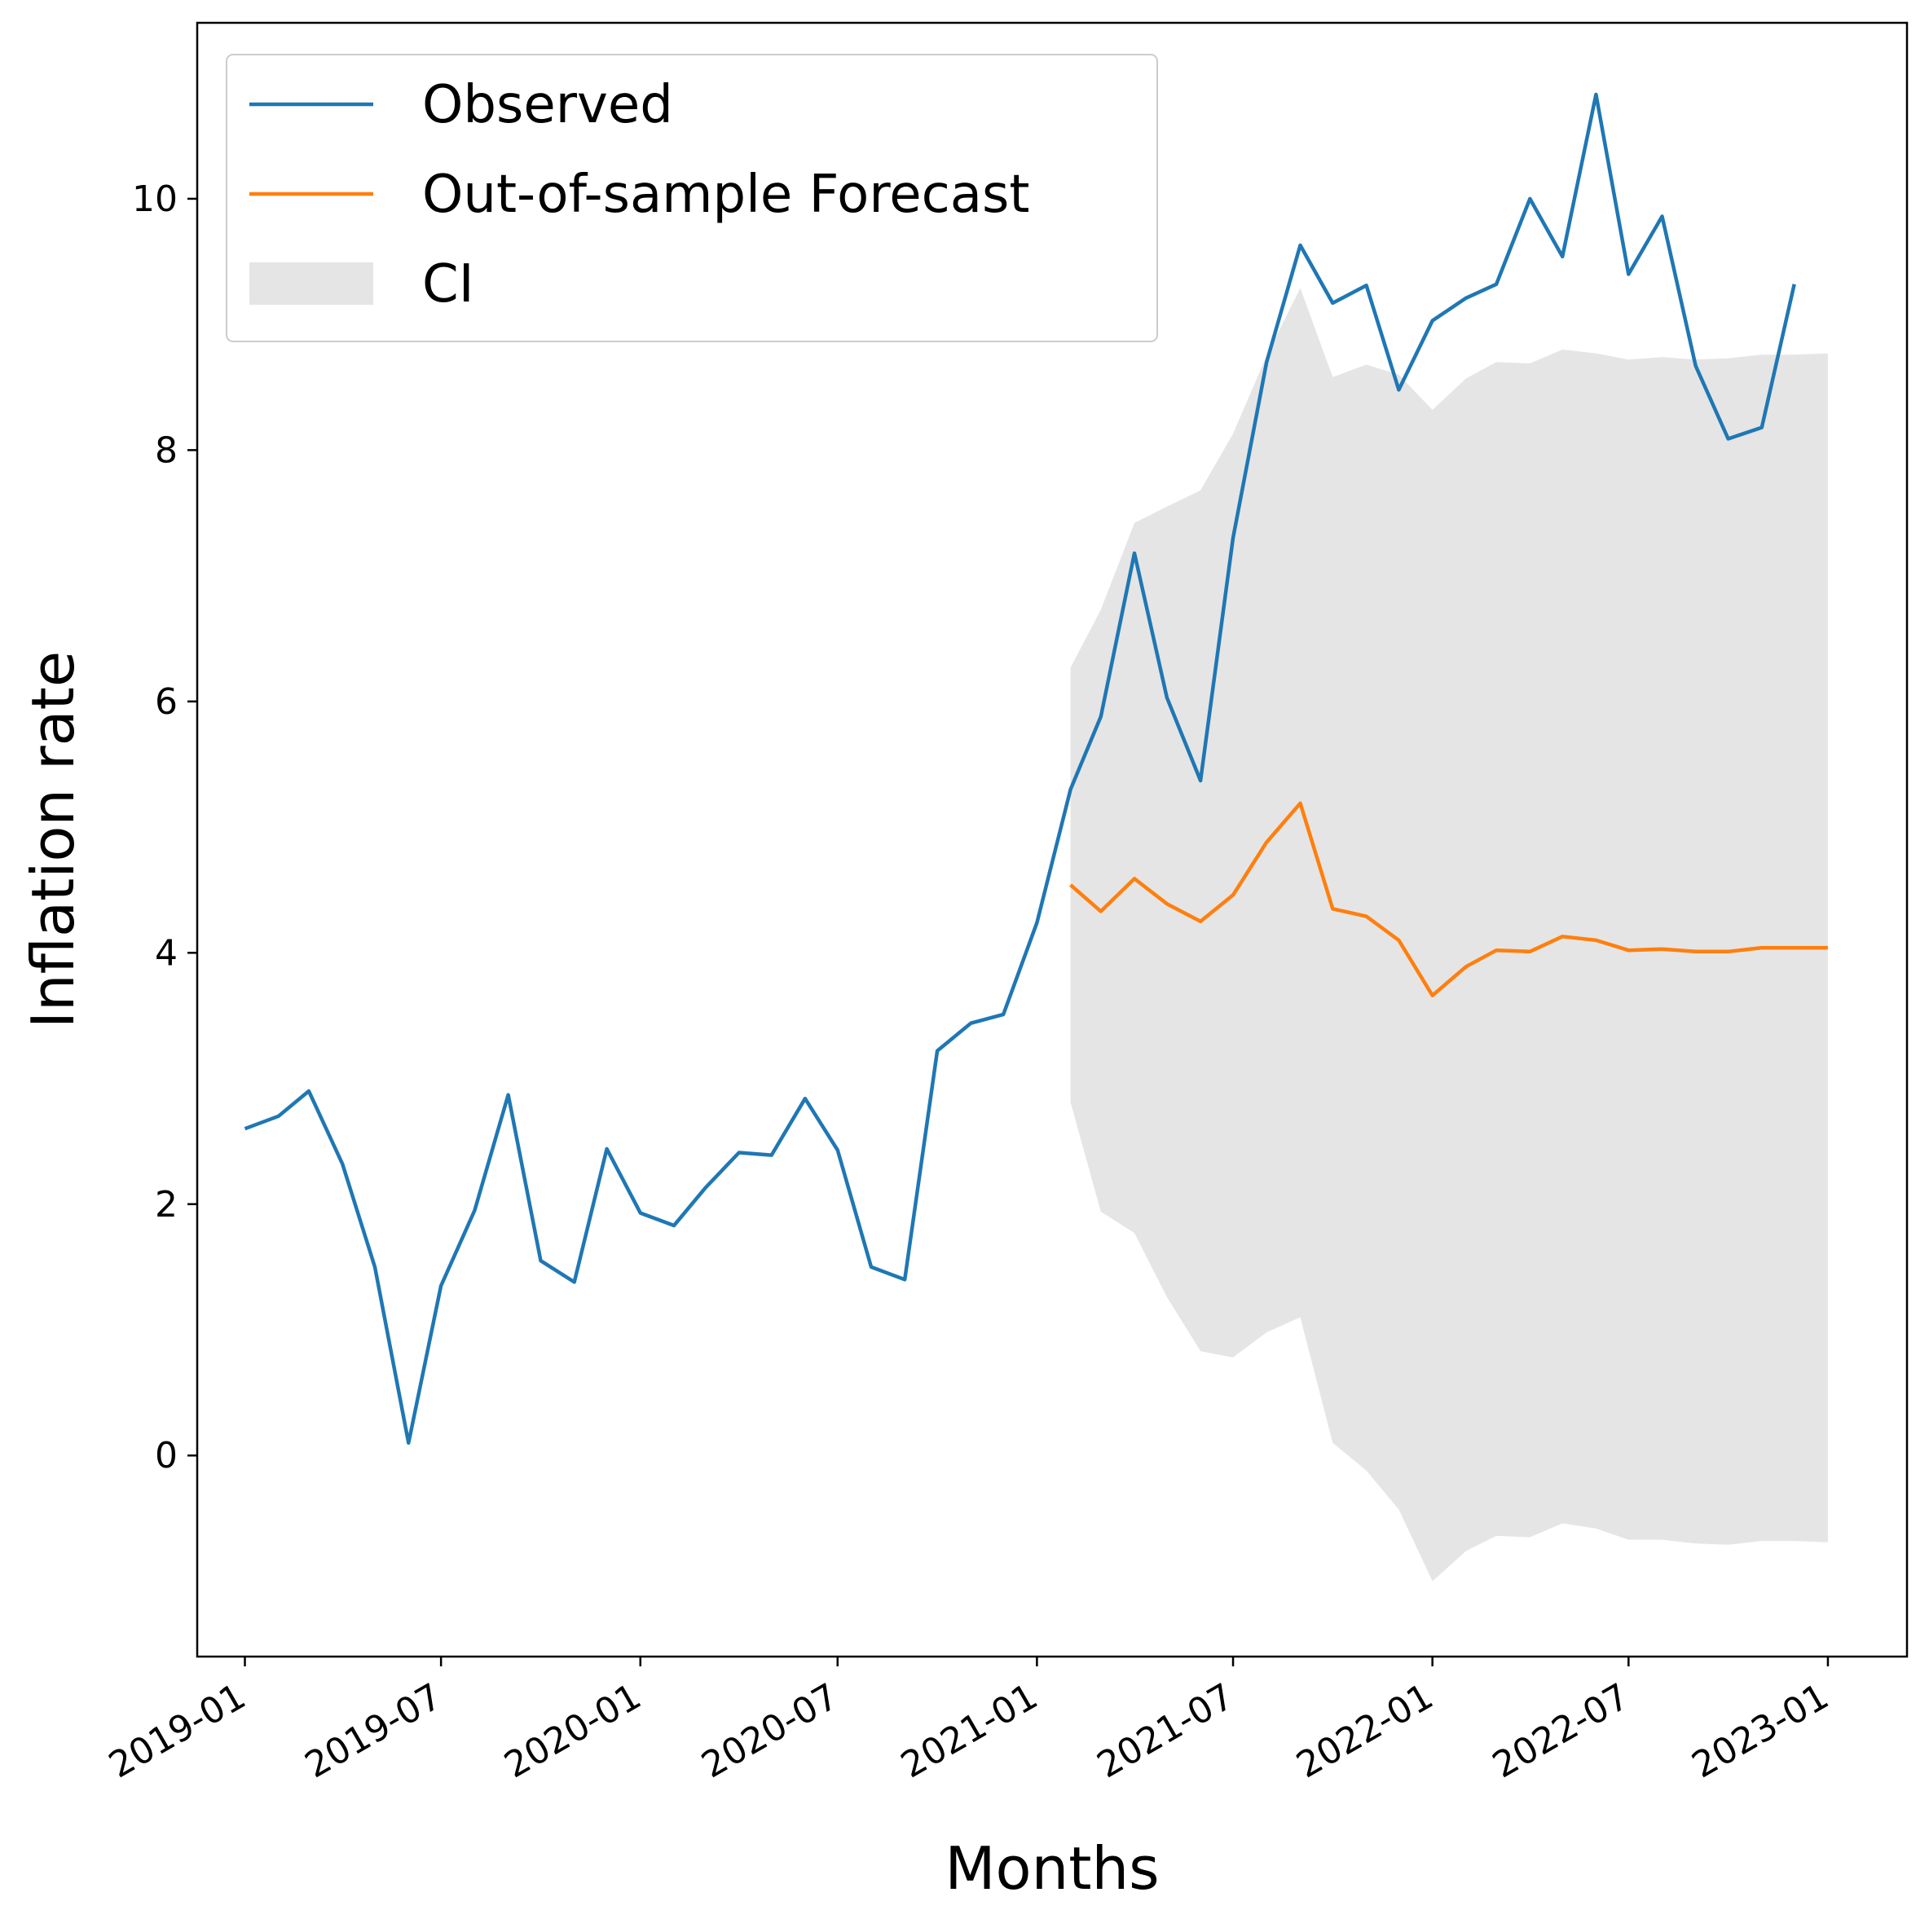 The height and width of the screenshot is (1932, 1929). Describe the element at coordinates (373, 1730) in the screenshot. I see `x-tick-label: 2019-07` at that location.